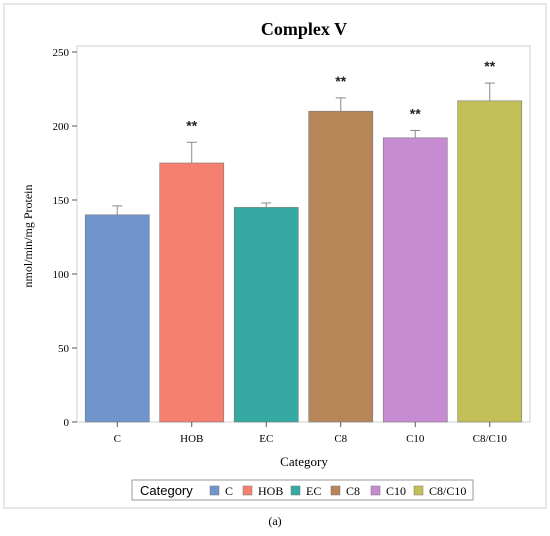 Image resolution: width=550 pixels, height=536 pixels. What do you see at coordinates (447, 491) in the screenshot?
I see `legend-entry-label: C8/C10` at bounding box center [447, 491].